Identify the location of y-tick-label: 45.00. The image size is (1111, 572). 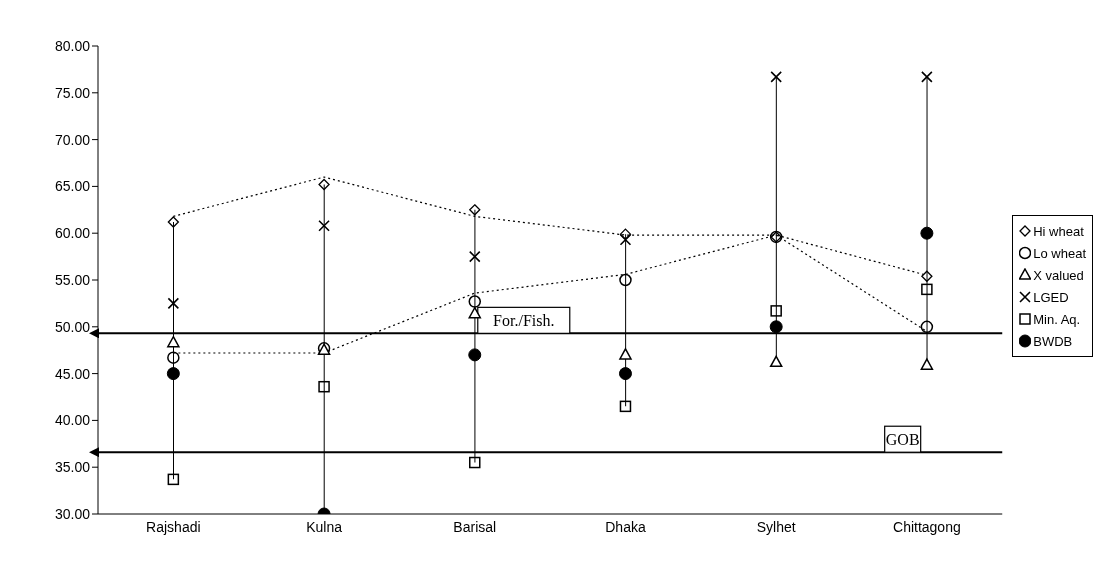
(72, 373).